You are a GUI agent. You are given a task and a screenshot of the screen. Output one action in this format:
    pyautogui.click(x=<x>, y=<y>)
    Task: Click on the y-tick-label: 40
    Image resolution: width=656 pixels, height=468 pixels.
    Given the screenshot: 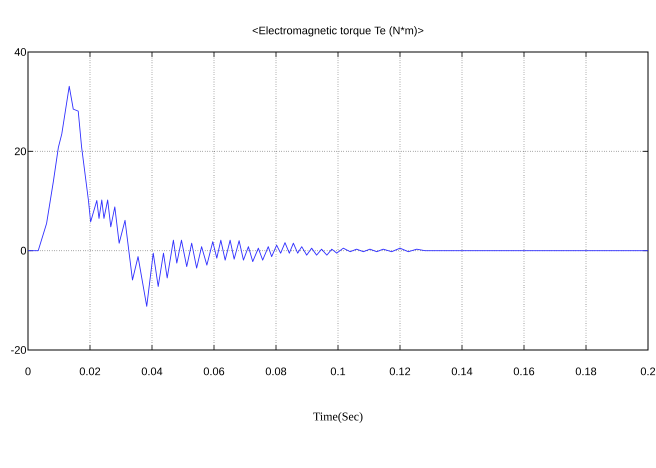 What is the action you would take?
    pyautogui.click(x=20, y=52)
    